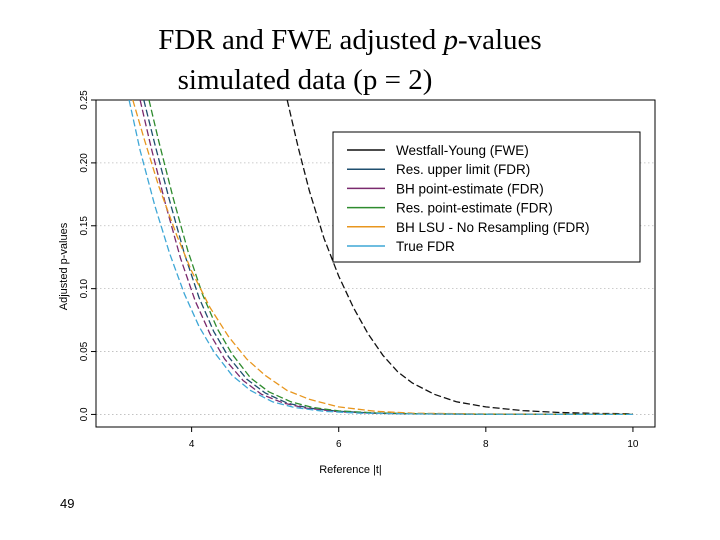 The image size is (720, 540). I want to click on slide-title-line1: FDR and FWE adjusted p-values, so click(355, 40).